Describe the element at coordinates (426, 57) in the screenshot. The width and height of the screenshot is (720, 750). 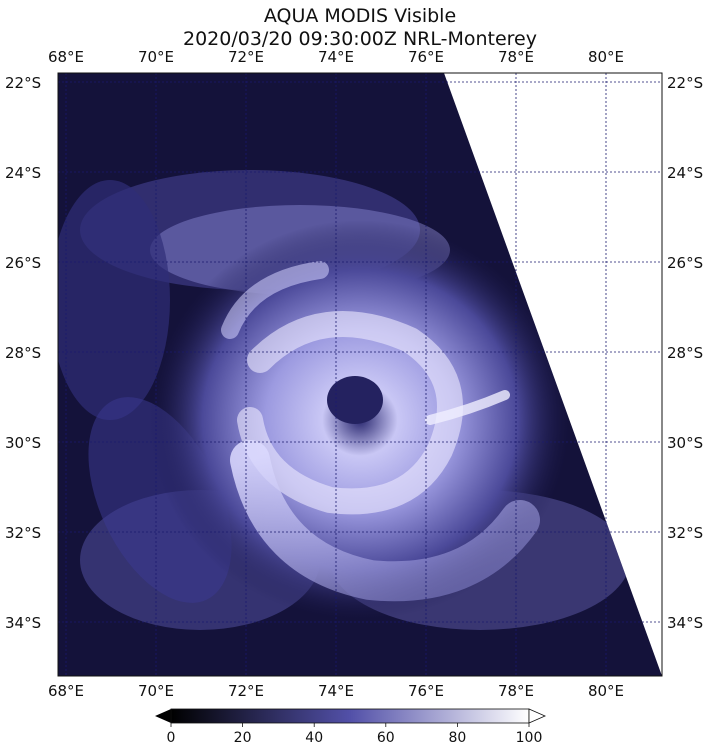
I see `lon-label-top: 76°E` at that location.